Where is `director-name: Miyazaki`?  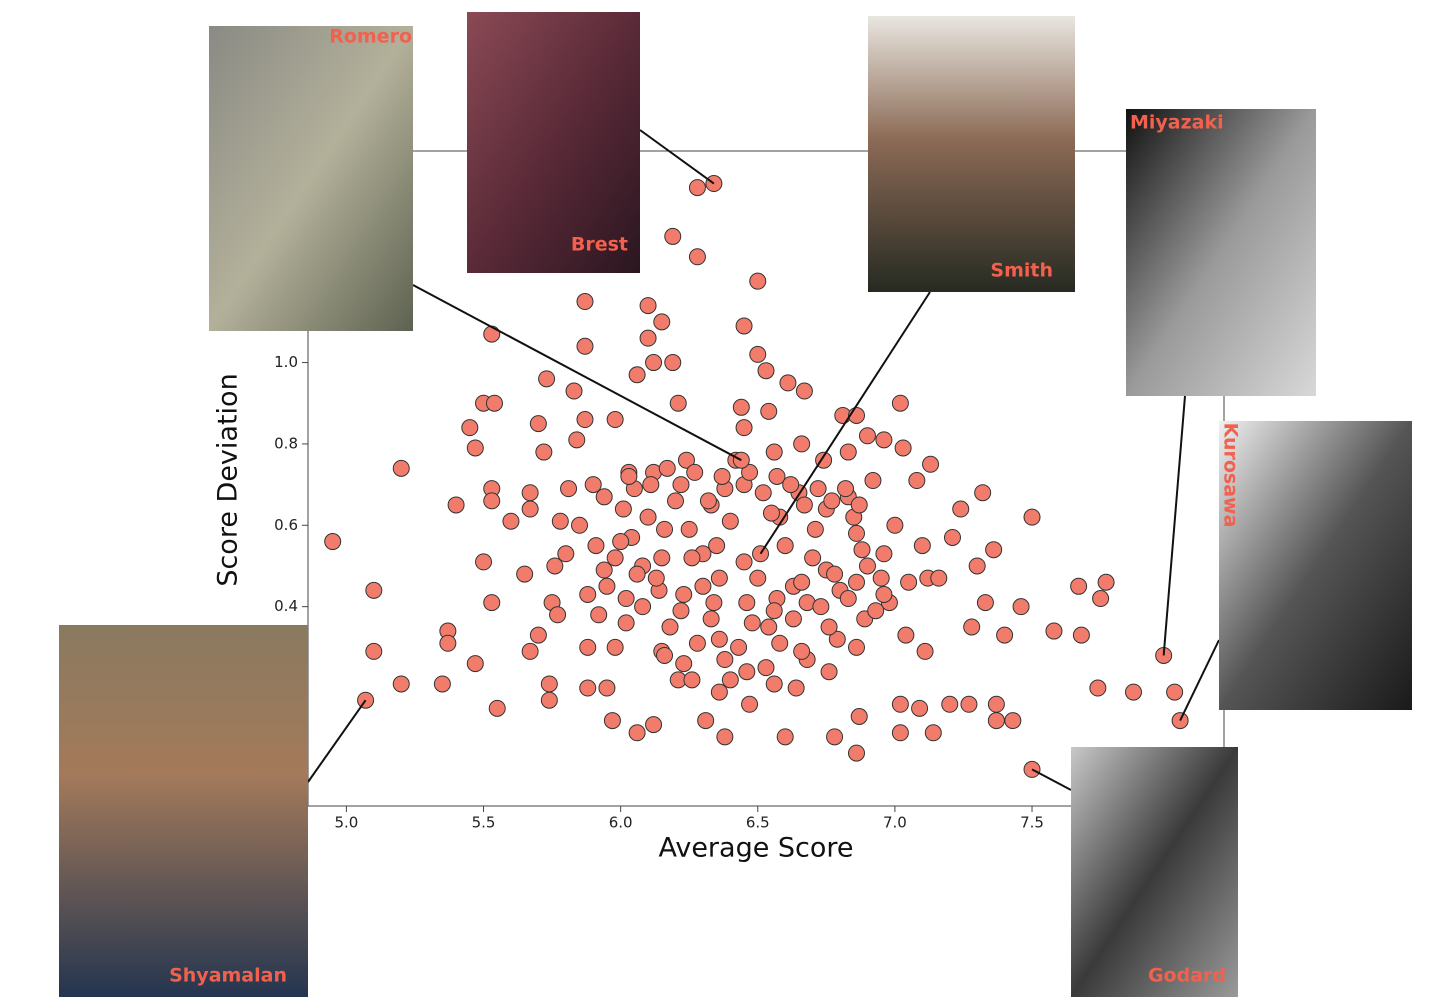
director-name: Miyazaki is located at coordinates (1177, 123).